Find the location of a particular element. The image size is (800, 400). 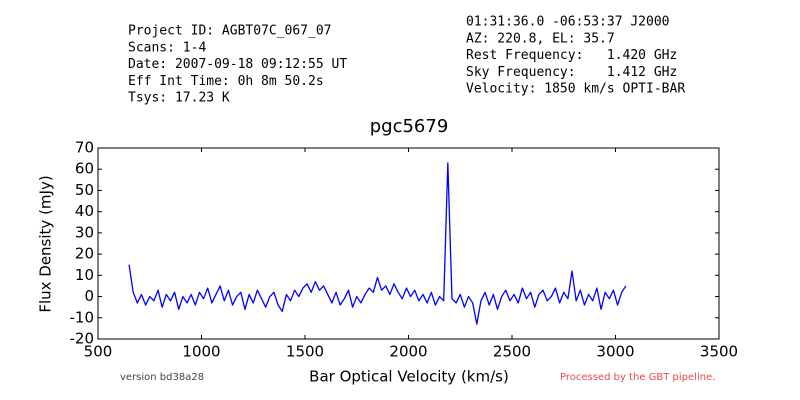

y-tick-label: 30 is located at coordinates (84, 232).